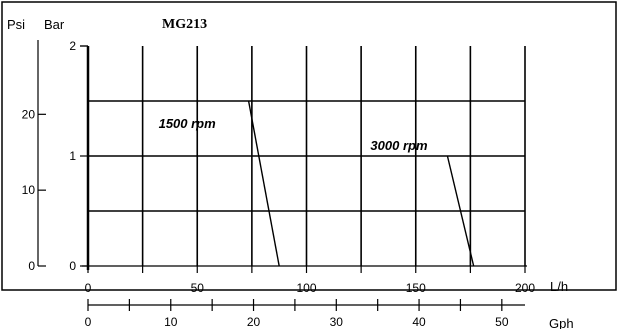 This screenshot has width=618, height=329. Describe the element at coordinates (198, 288) in the screenshot. I see `lh-tick-label: 50` at that location.